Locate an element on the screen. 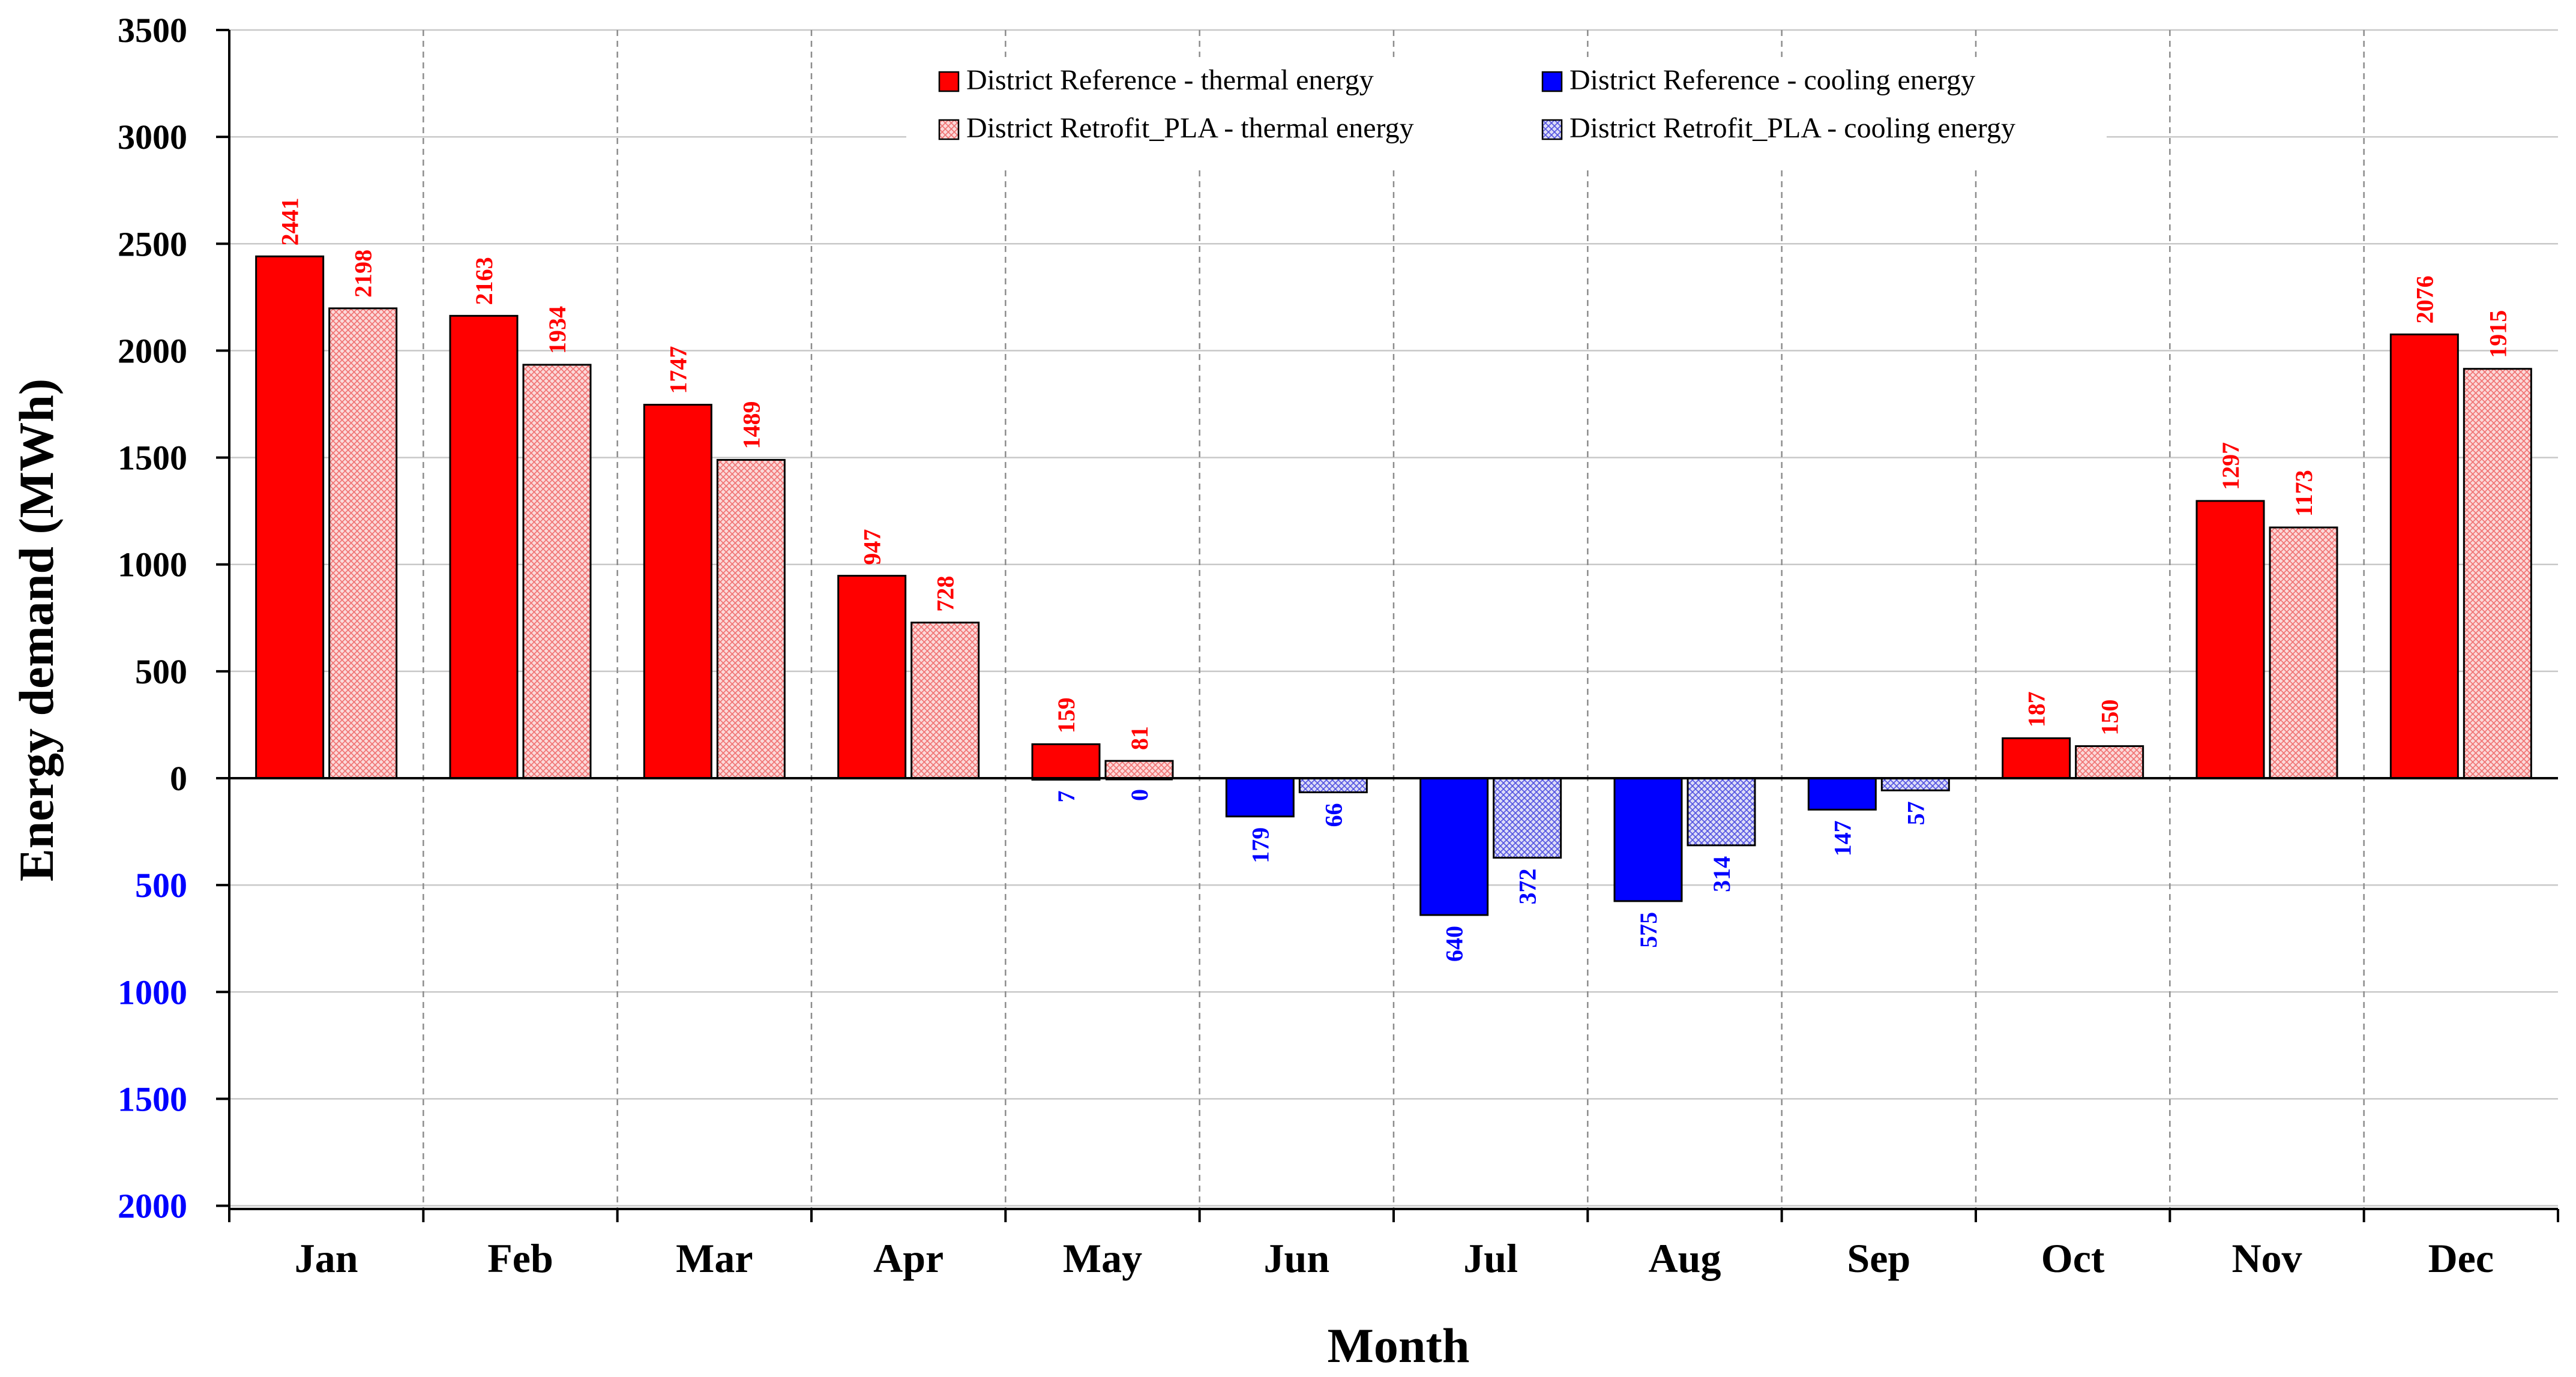 The height and width of the screenshot is (1377, 2576). y-tick-label-negative: 500 is located at coordinates (161, 886).